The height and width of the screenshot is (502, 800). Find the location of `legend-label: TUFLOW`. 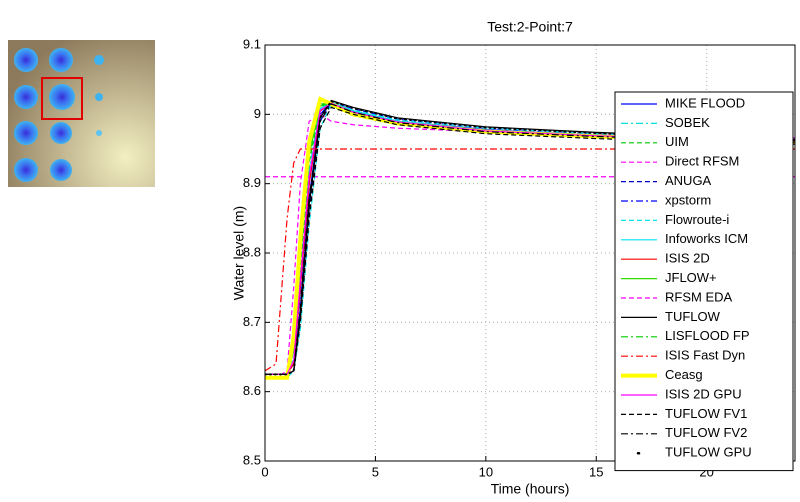

legend-label: TUFLOW is located at coordinates (693, 316).